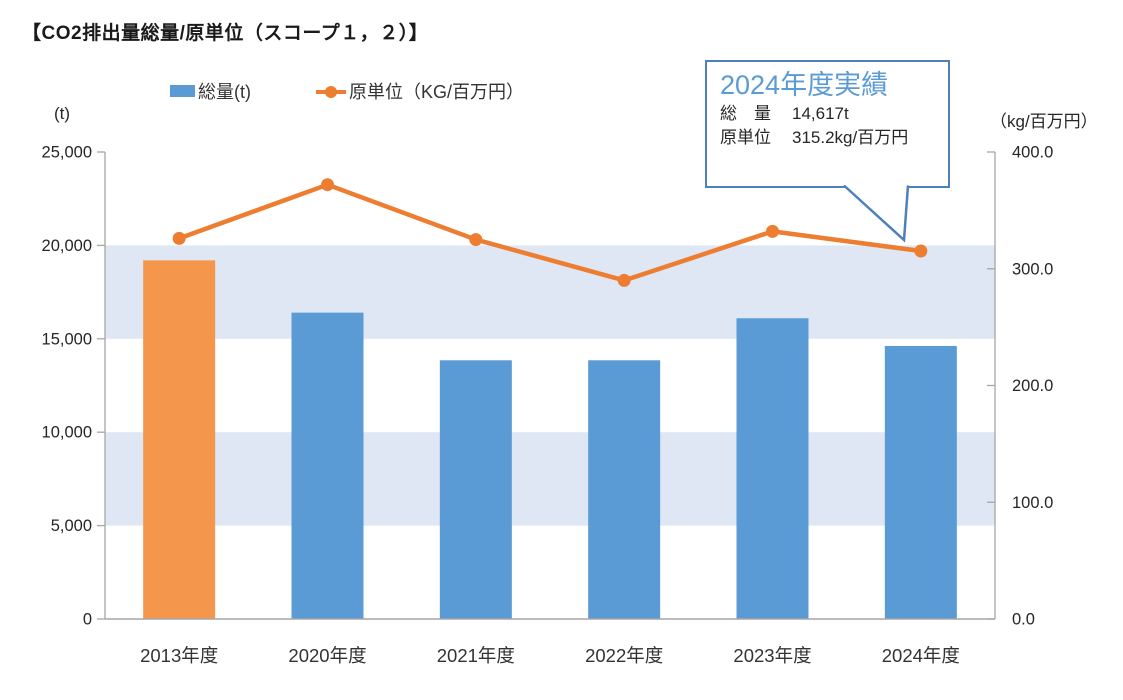  What do you see at coordinates (179, 439) in the screenshot?
I see `bar-2013年度` at bounding box center [179, 439].